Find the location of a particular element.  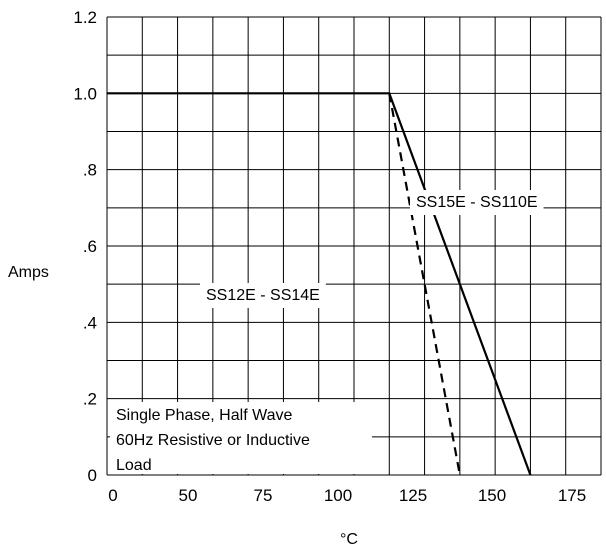

annotation-line-3: Load is located at coordinates (134, 465).